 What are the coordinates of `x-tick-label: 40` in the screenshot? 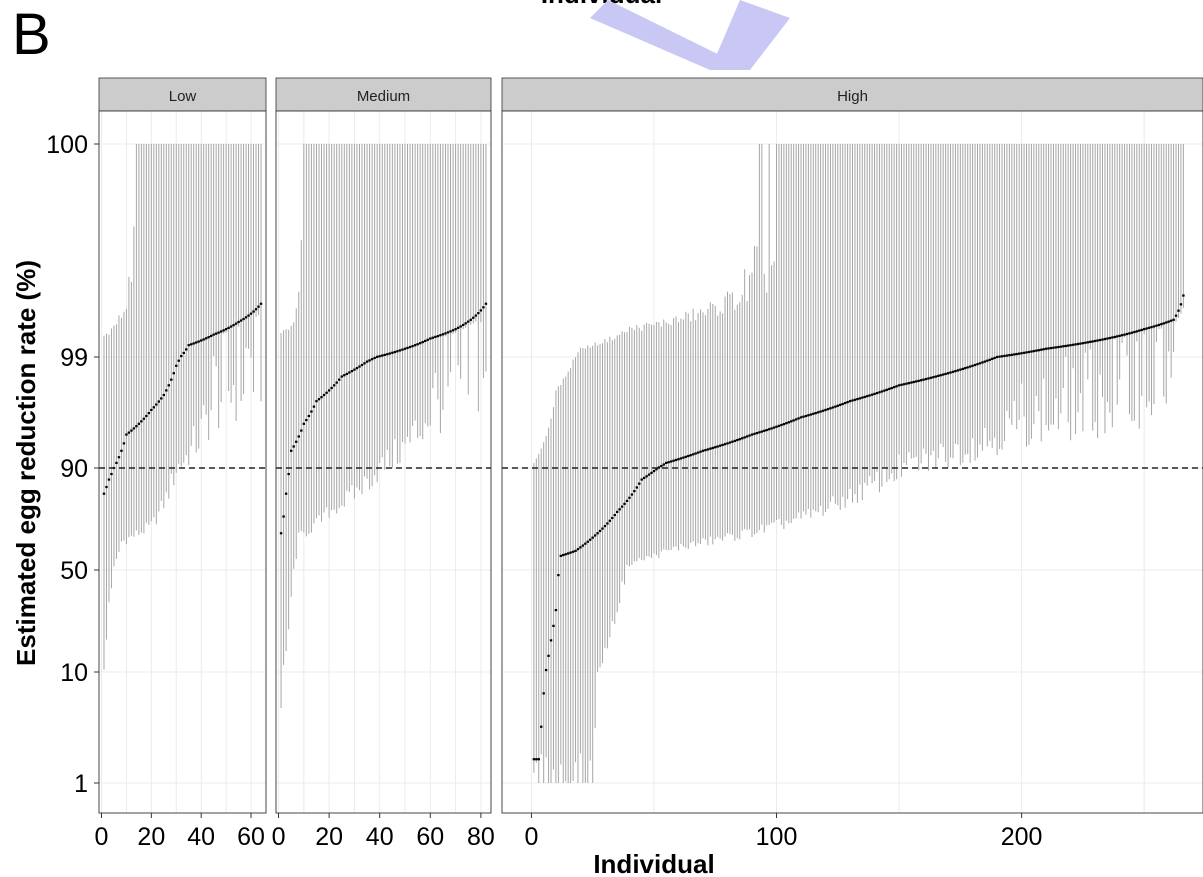 It's located at (380, 837).